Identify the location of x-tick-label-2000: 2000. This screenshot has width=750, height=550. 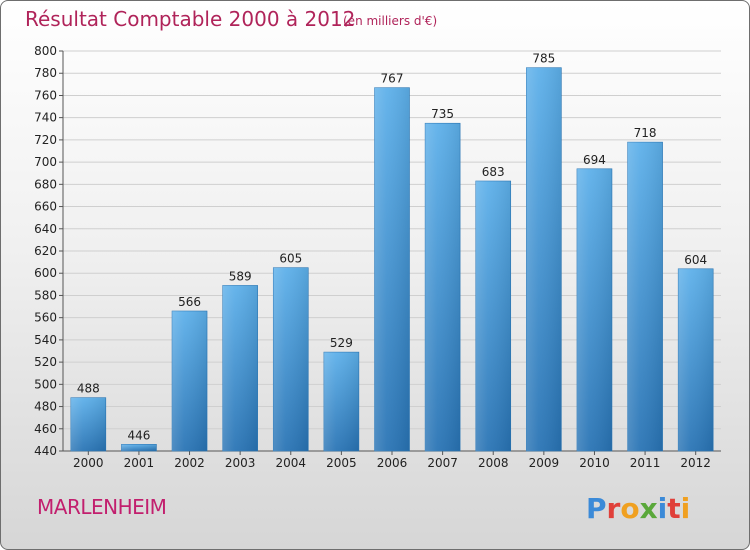
(88, 463).